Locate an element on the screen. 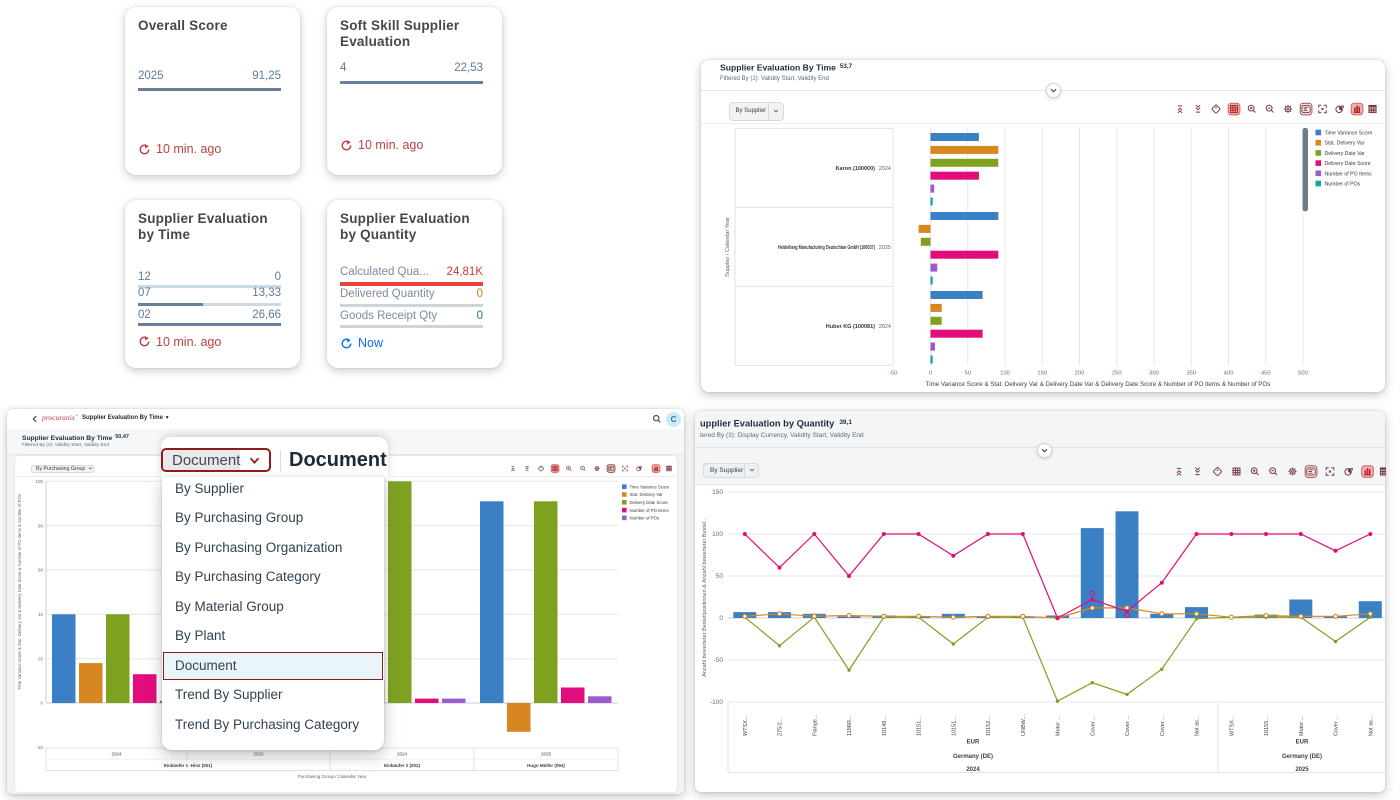 The height and width of the screenshot is (800, 1400). svg-text: Delivery Date Var is located at coordinates (1345, 154).